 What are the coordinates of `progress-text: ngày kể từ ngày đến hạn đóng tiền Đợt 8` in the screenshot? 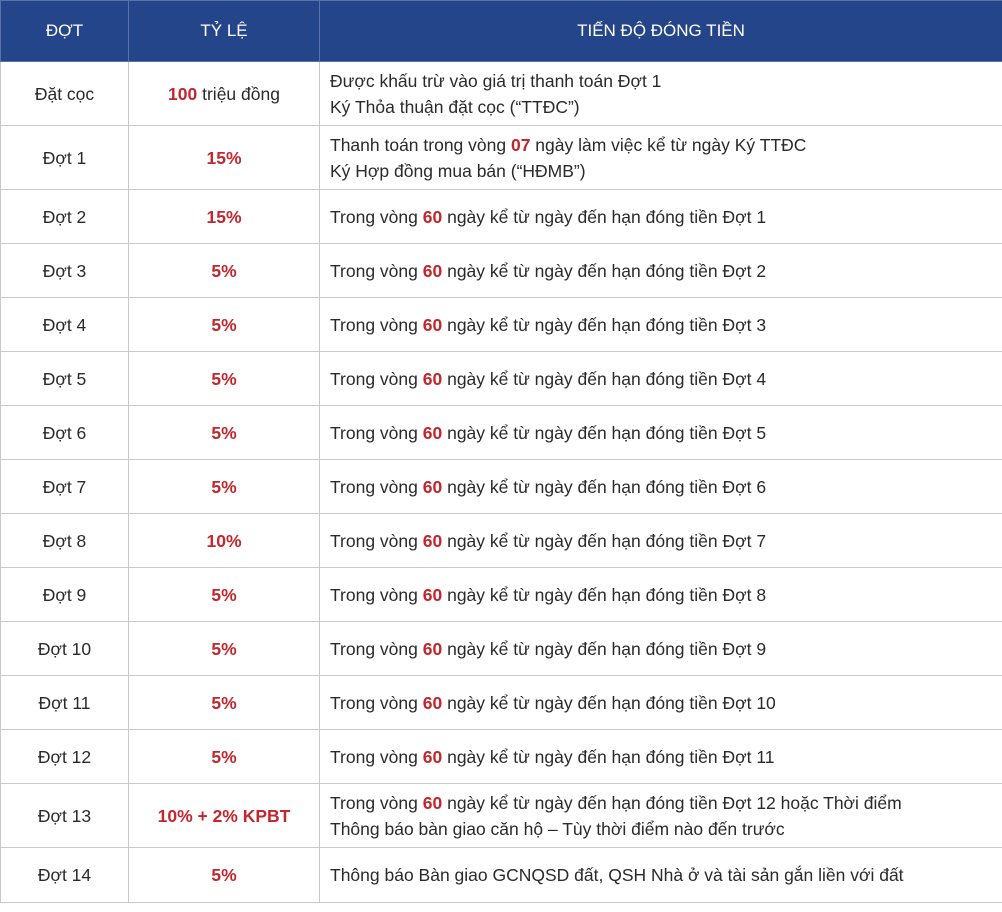 It's located at (604, 594).